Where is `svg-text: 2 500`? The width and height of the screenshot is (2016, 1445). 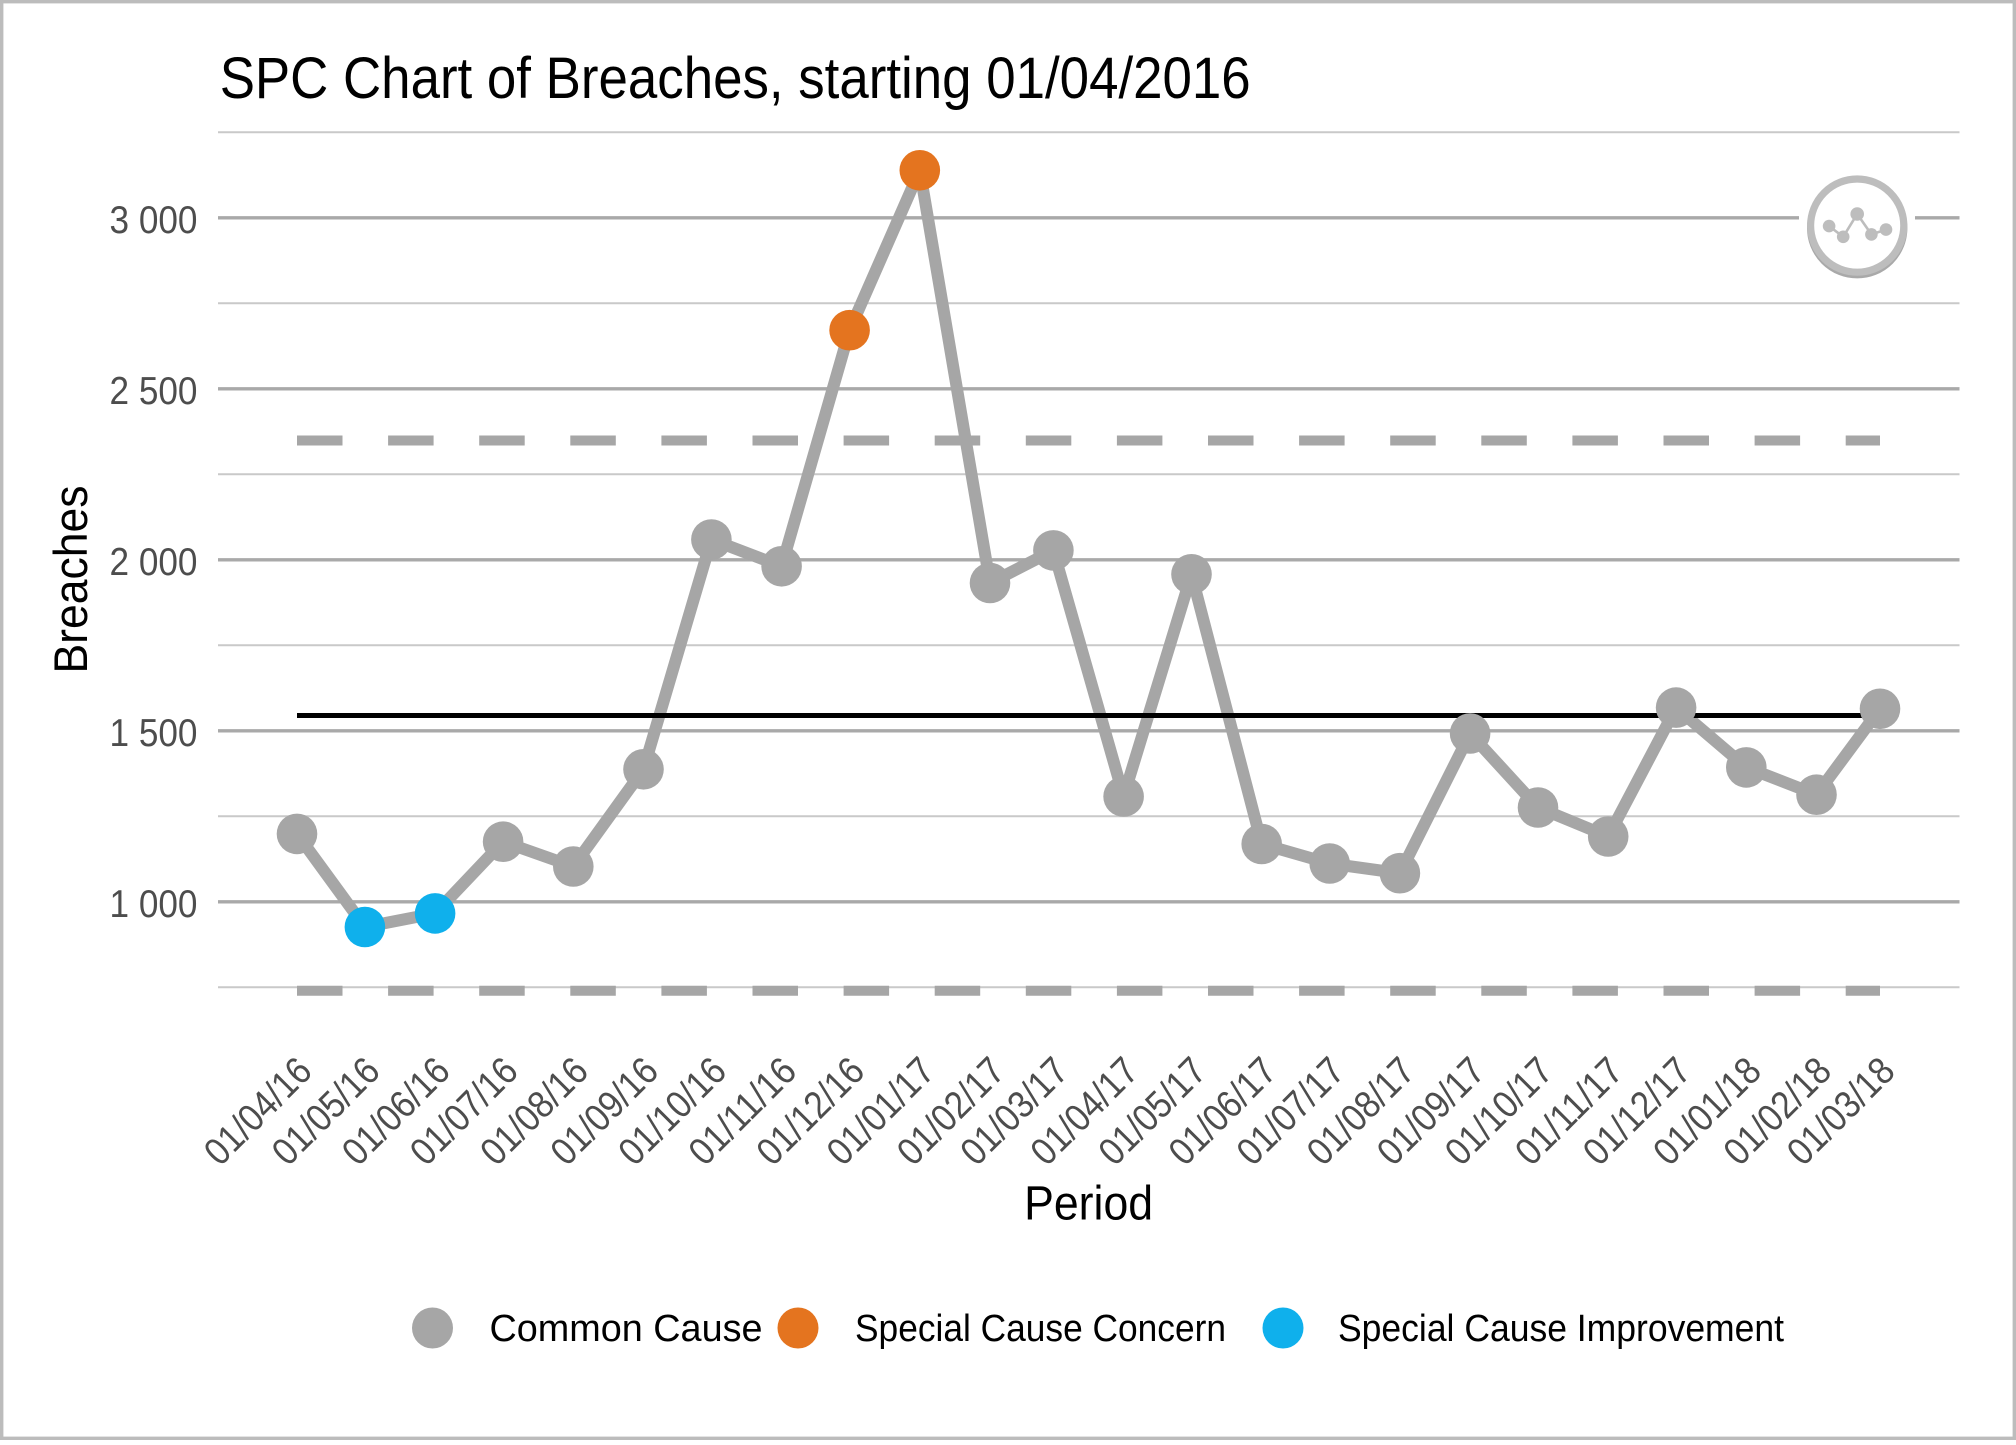
svg-text: 2 500 is located at coordinates (154, 391).